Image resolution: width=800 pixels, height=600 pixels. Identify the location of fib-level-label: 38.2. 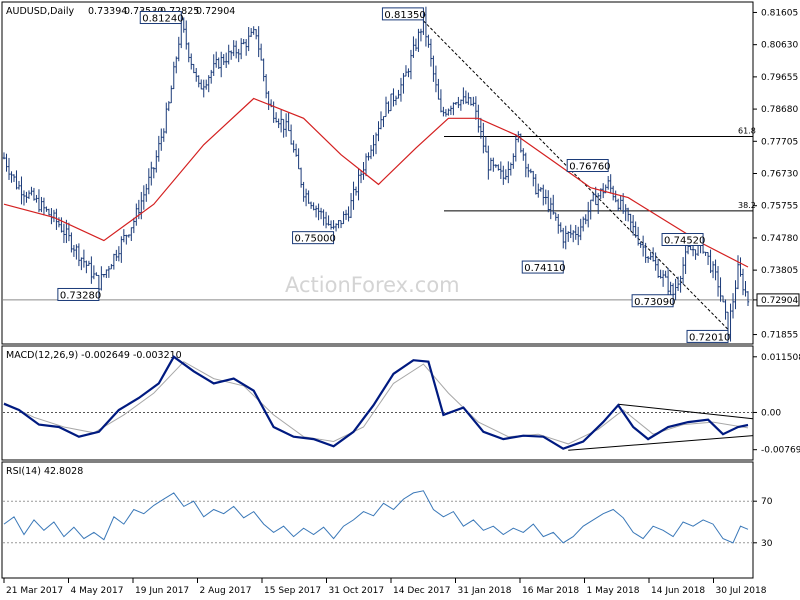
(747, 205).